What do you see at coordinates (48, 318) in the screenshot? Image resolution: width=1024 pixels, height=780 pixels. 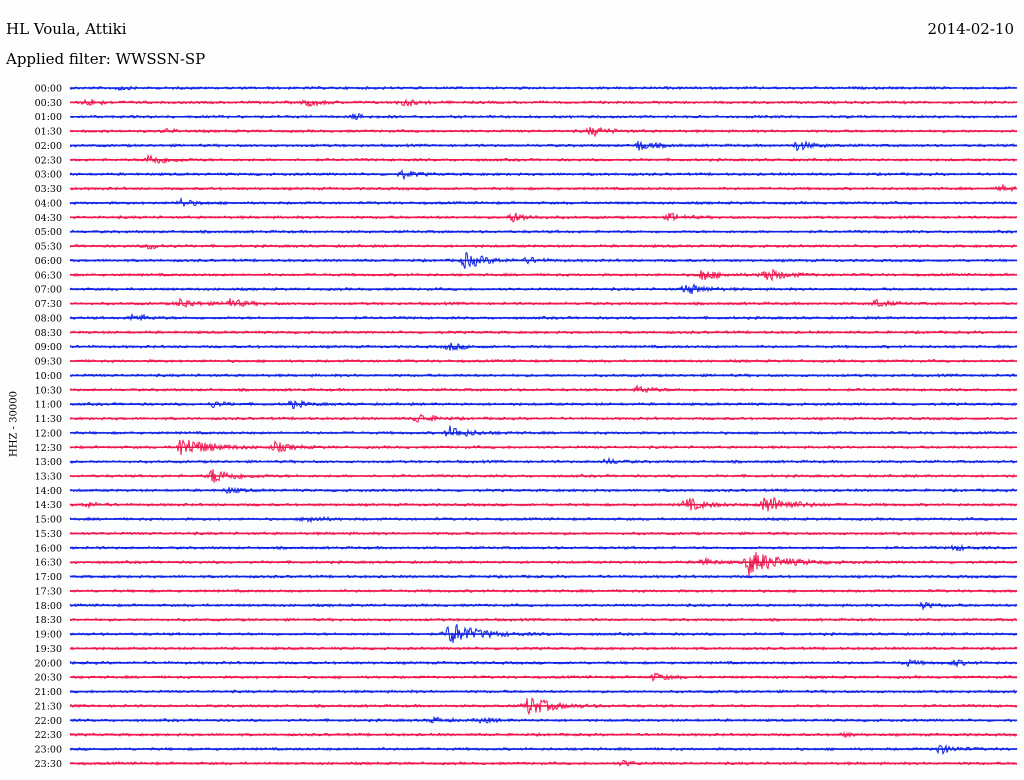 I see `time-tick-label: 08:00` at bounding box center [48, 318].